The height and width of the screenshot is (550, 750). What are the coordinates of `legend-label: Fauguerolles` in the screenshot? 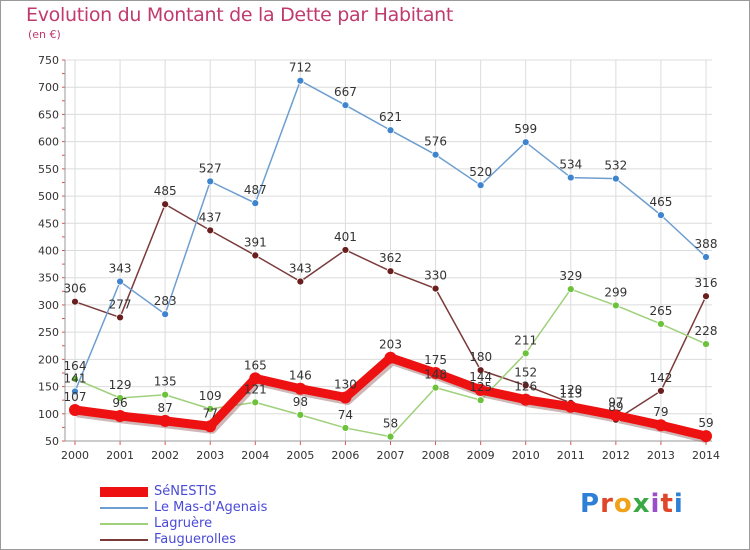 It's located at (195, 539).